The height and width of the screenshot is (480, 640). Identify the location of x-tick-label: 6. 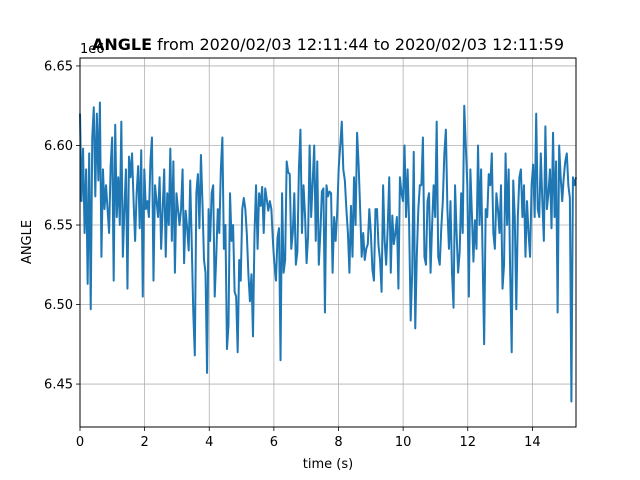
(274, 442).